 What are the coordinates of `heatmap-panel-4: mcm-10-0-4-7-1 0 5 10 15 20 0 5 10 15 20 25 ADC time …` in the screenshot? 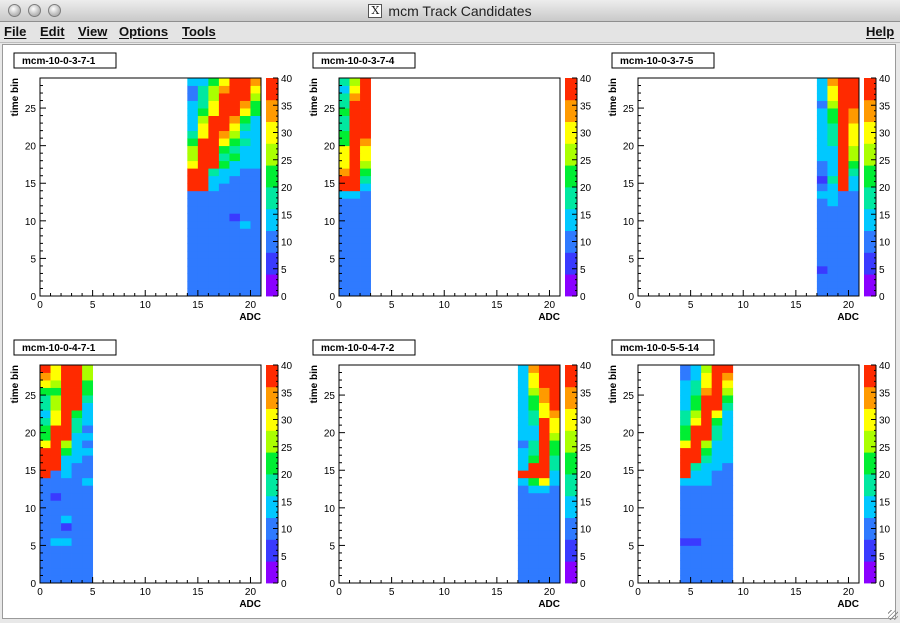 It's located at (151, 474).